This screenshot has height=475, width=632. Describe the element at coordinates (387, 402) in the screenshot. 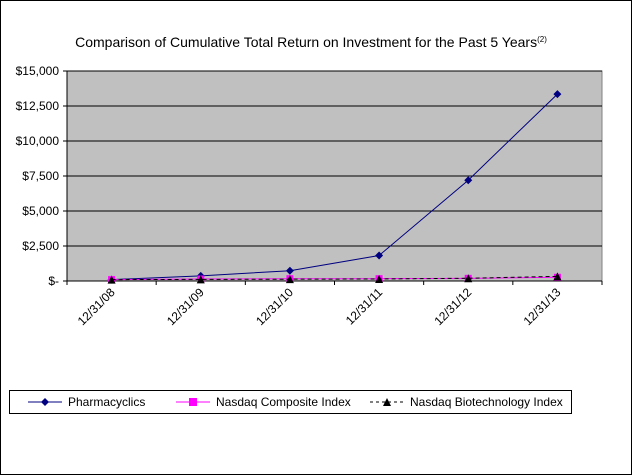

I see `triangle-marker-icon` at that location.